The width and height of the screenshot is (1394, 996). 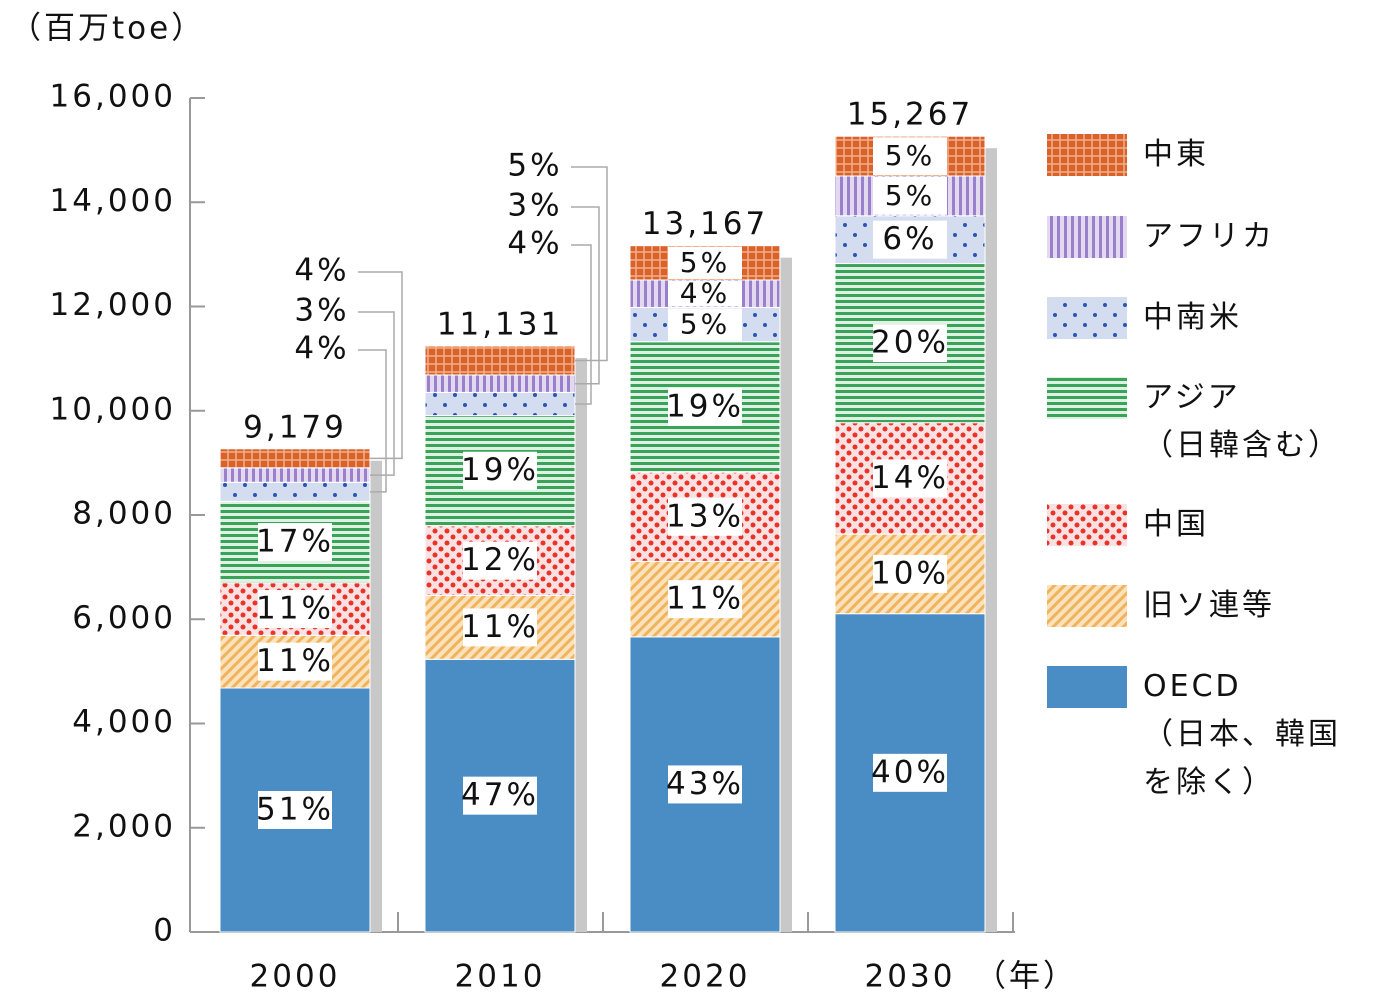 I want to click on legend-label: 旧ソ連等, so click(x=1209, y=605).